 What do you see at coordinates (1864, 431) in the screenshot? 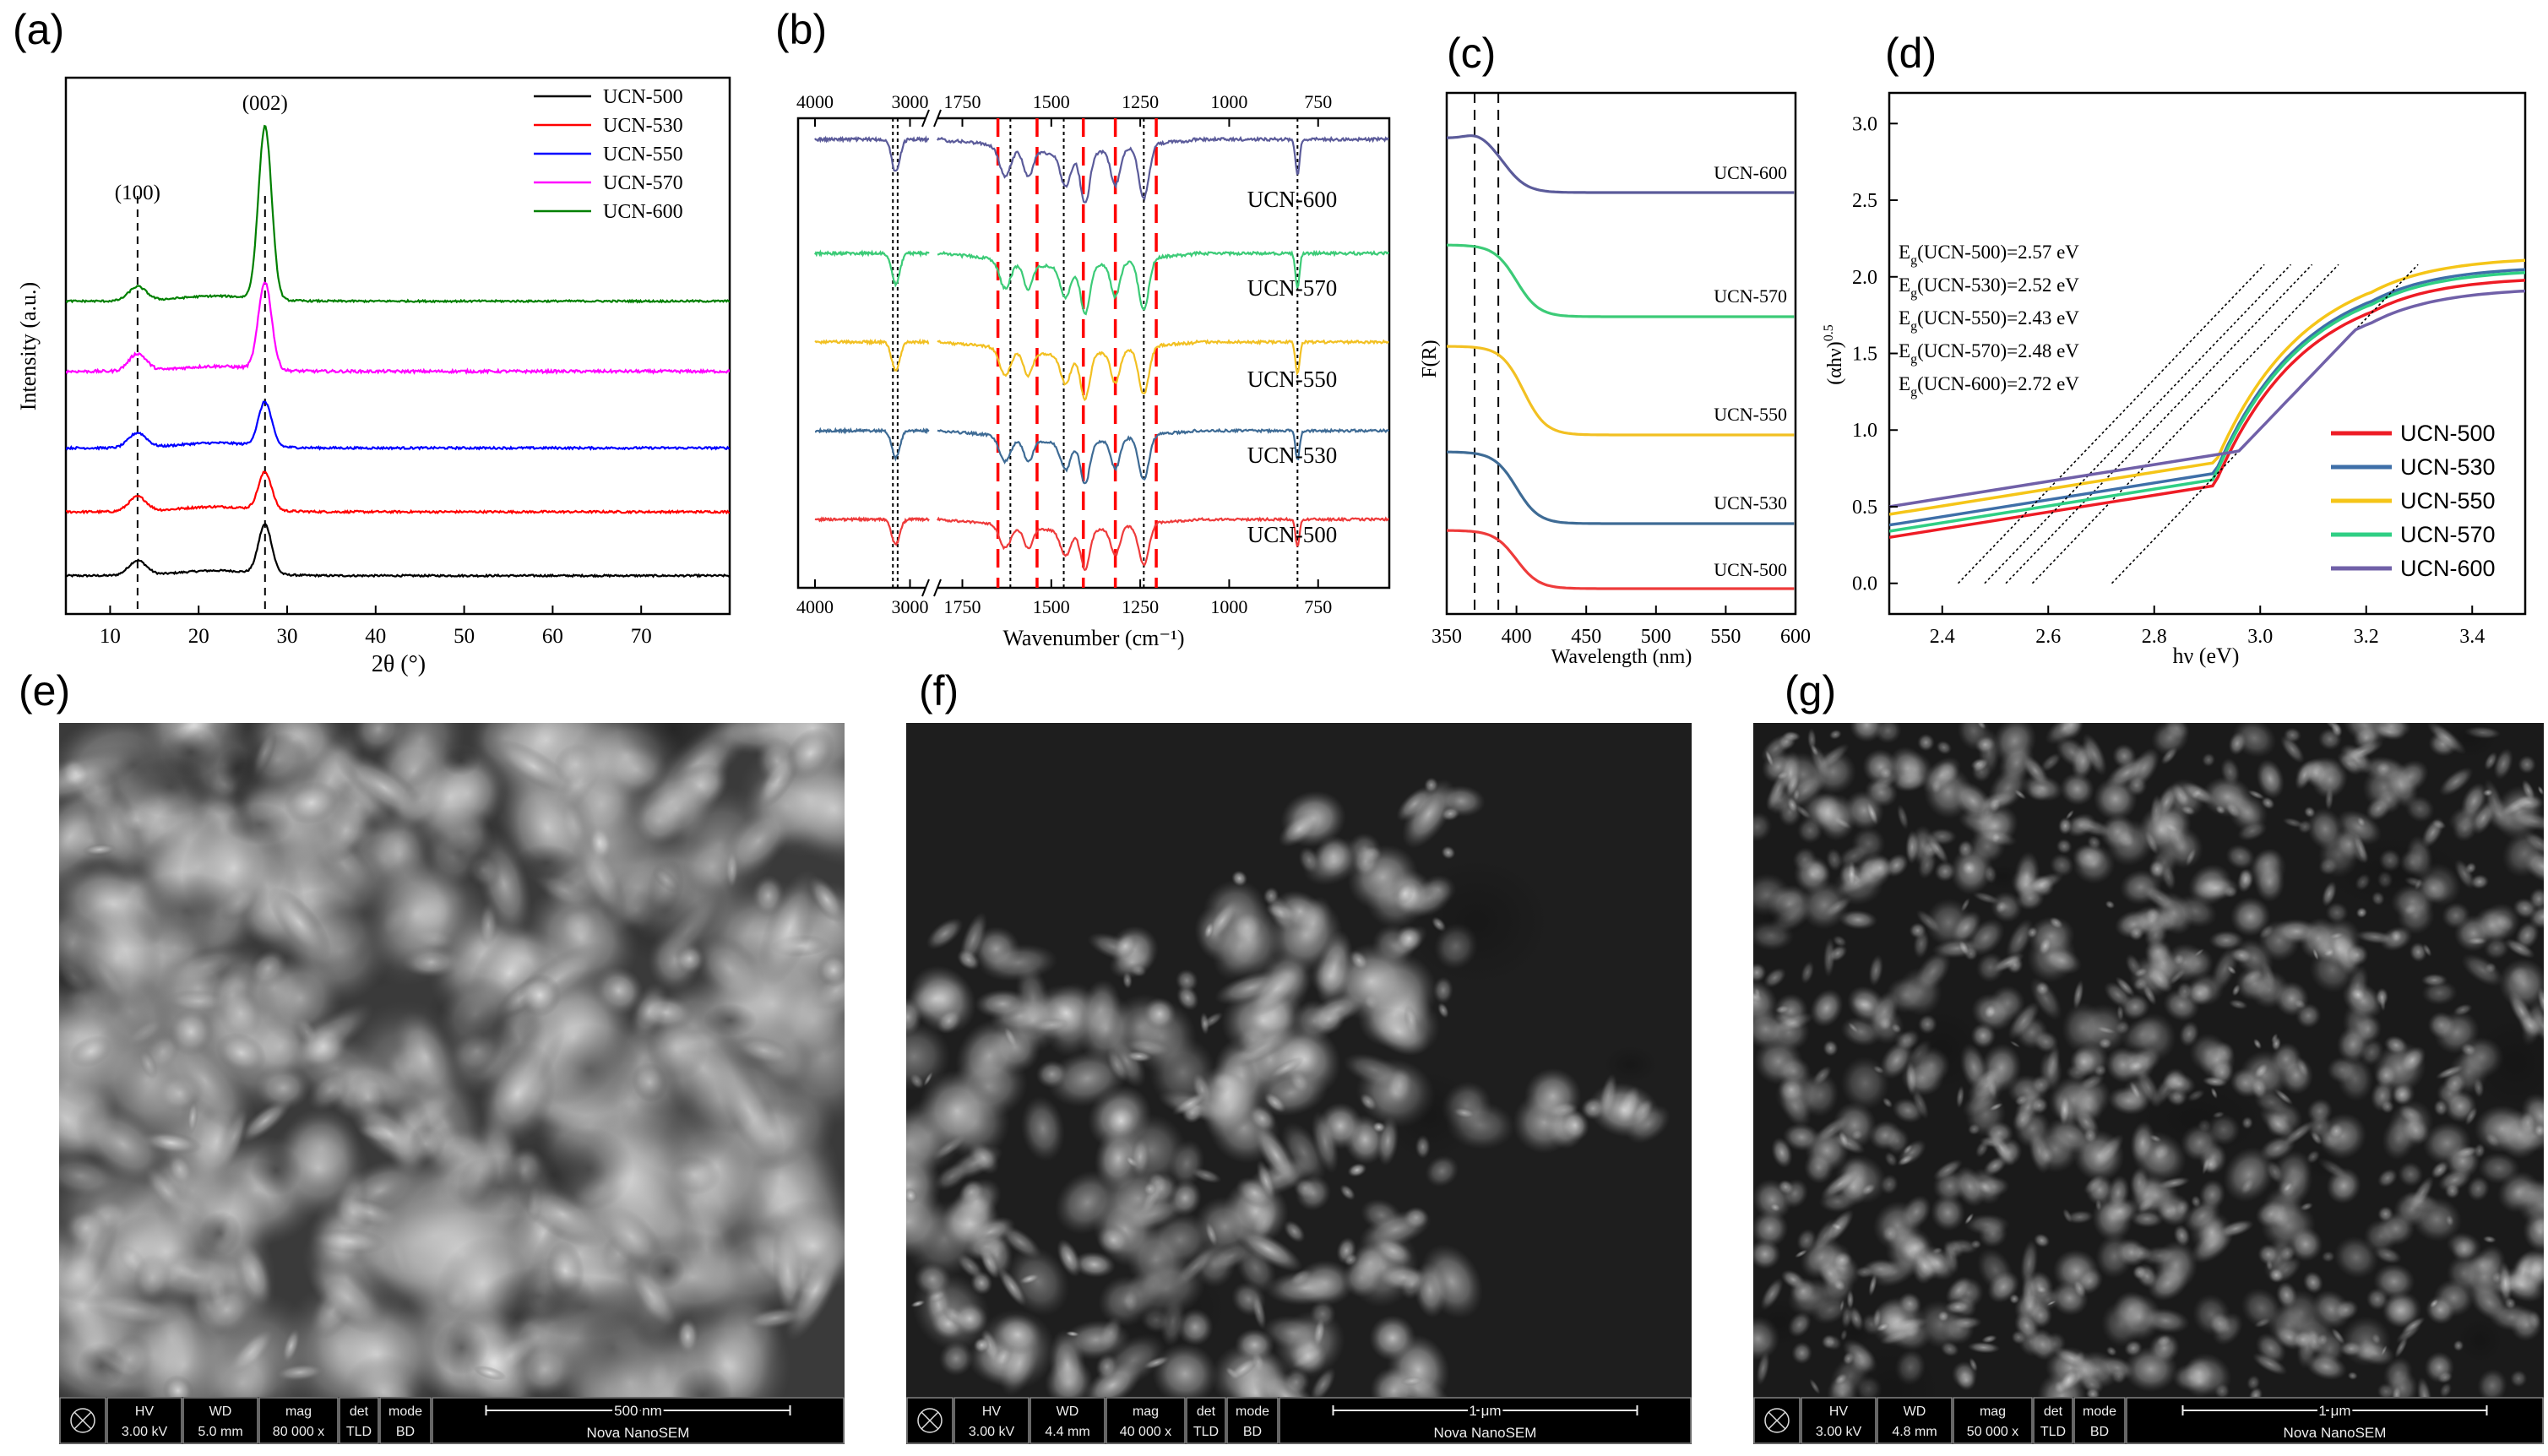
I see `y-tick-label: 1.0` at bounding box center [1864, 431].